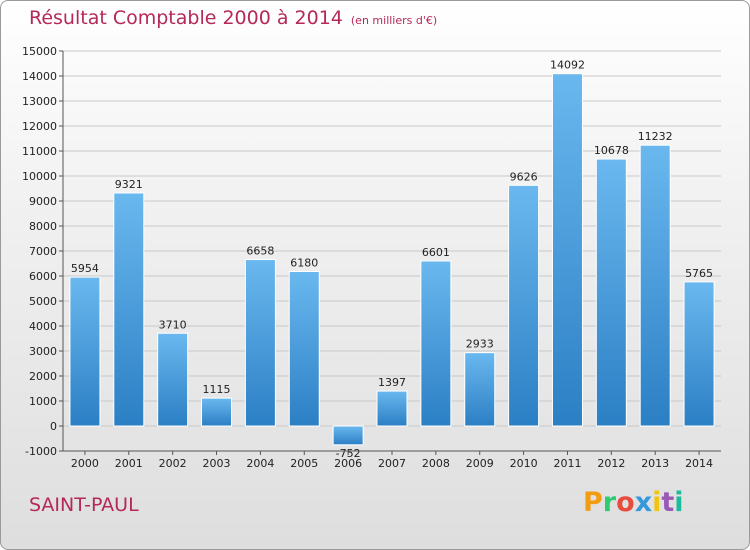  Describe the element at coordinates (699, 463) in the screenshot. I see `x-tick-label-2014: 2014` at that location.